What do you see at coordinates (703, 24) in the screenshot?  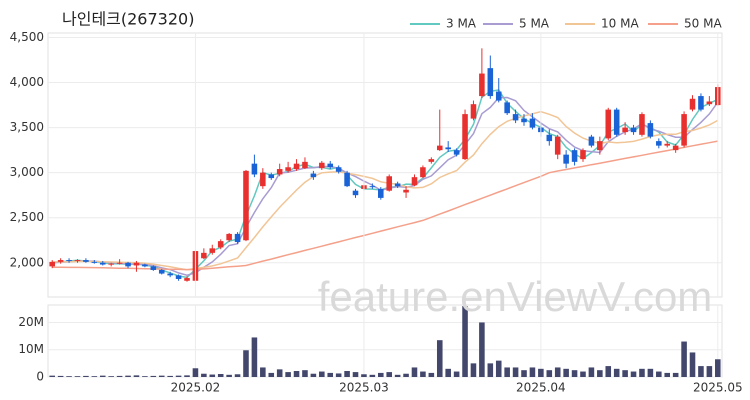 I see `legend-label: 50 MA` at bounding box center [703, 24].